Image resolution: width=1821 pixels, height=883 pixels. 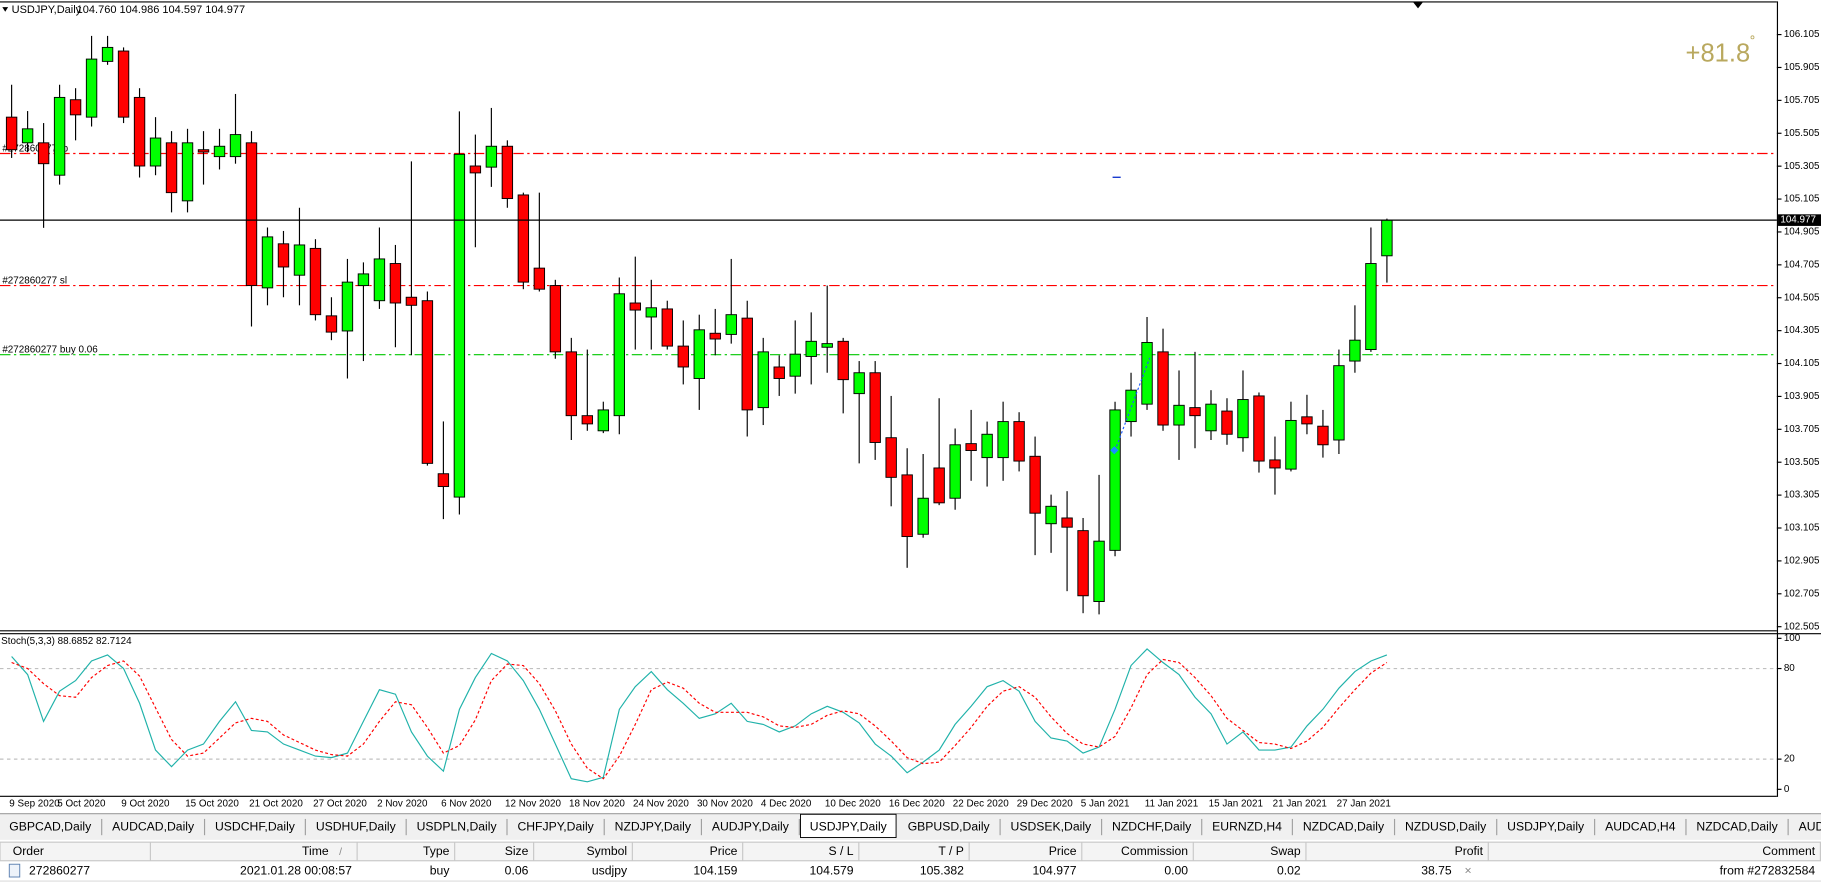 I want to click on tab: GBPCAD,Daily, so click(x=51, y=827).